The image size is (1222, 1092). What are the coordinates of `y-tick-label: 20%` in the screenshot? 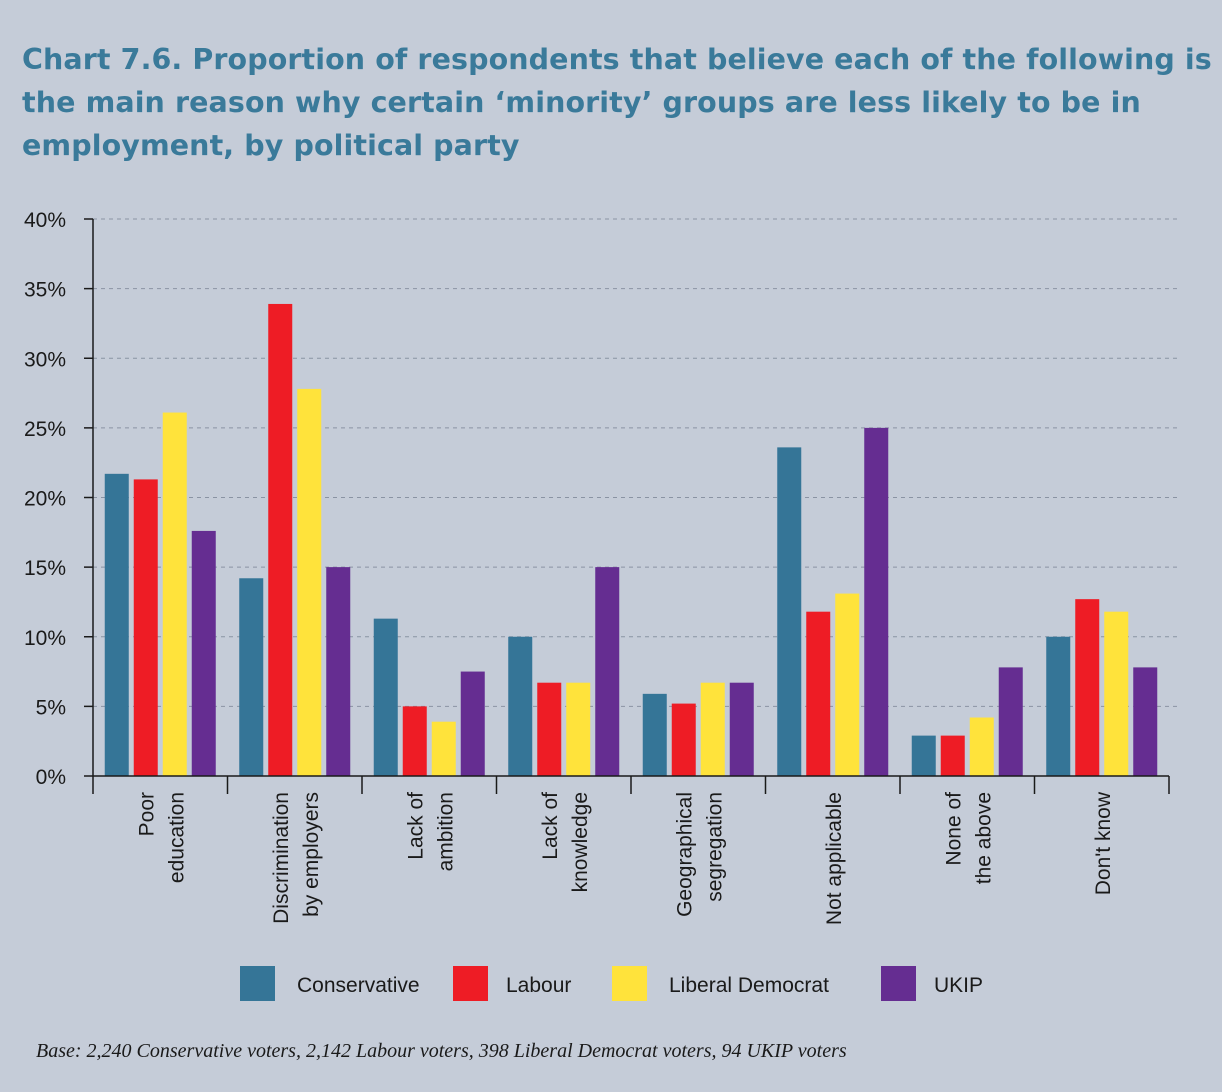 It's located at (45, 499).